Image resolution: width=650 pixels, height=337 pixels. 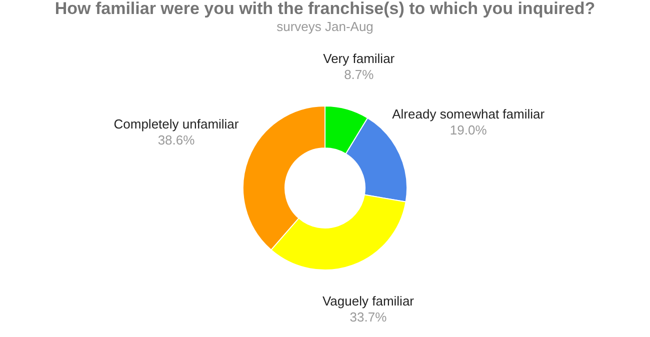 I want to click on data-label: 19.0%, so click(x=469, y=130).